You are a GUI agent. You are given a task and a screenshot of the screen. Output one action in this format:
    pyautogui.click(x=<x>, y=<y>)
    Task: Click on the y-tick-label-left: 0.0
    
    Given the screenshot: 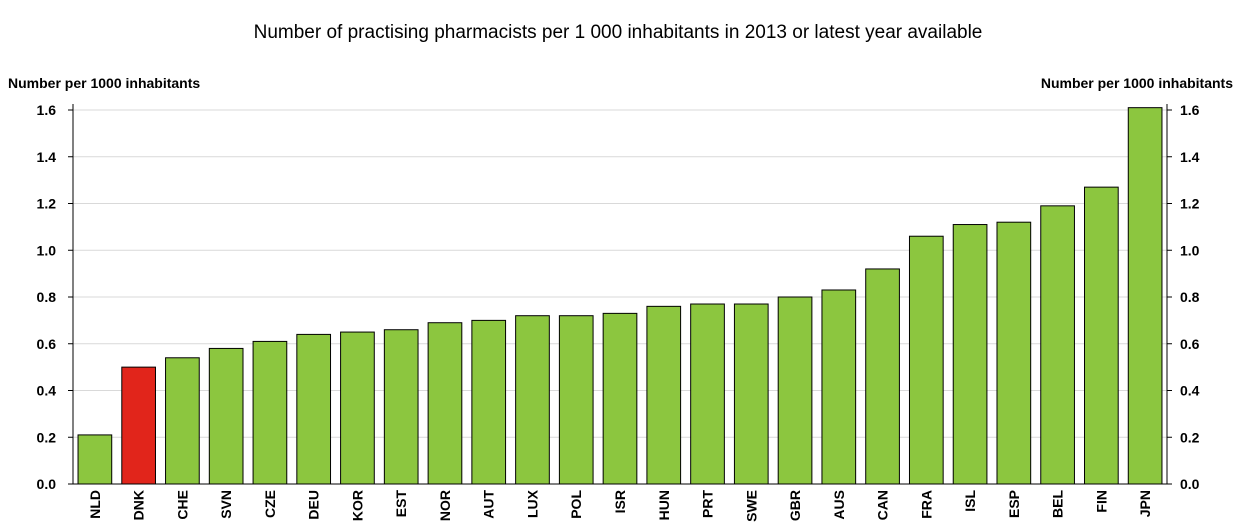 What is the action you would take?
    pyautogui.click(x=47, y=484)
    